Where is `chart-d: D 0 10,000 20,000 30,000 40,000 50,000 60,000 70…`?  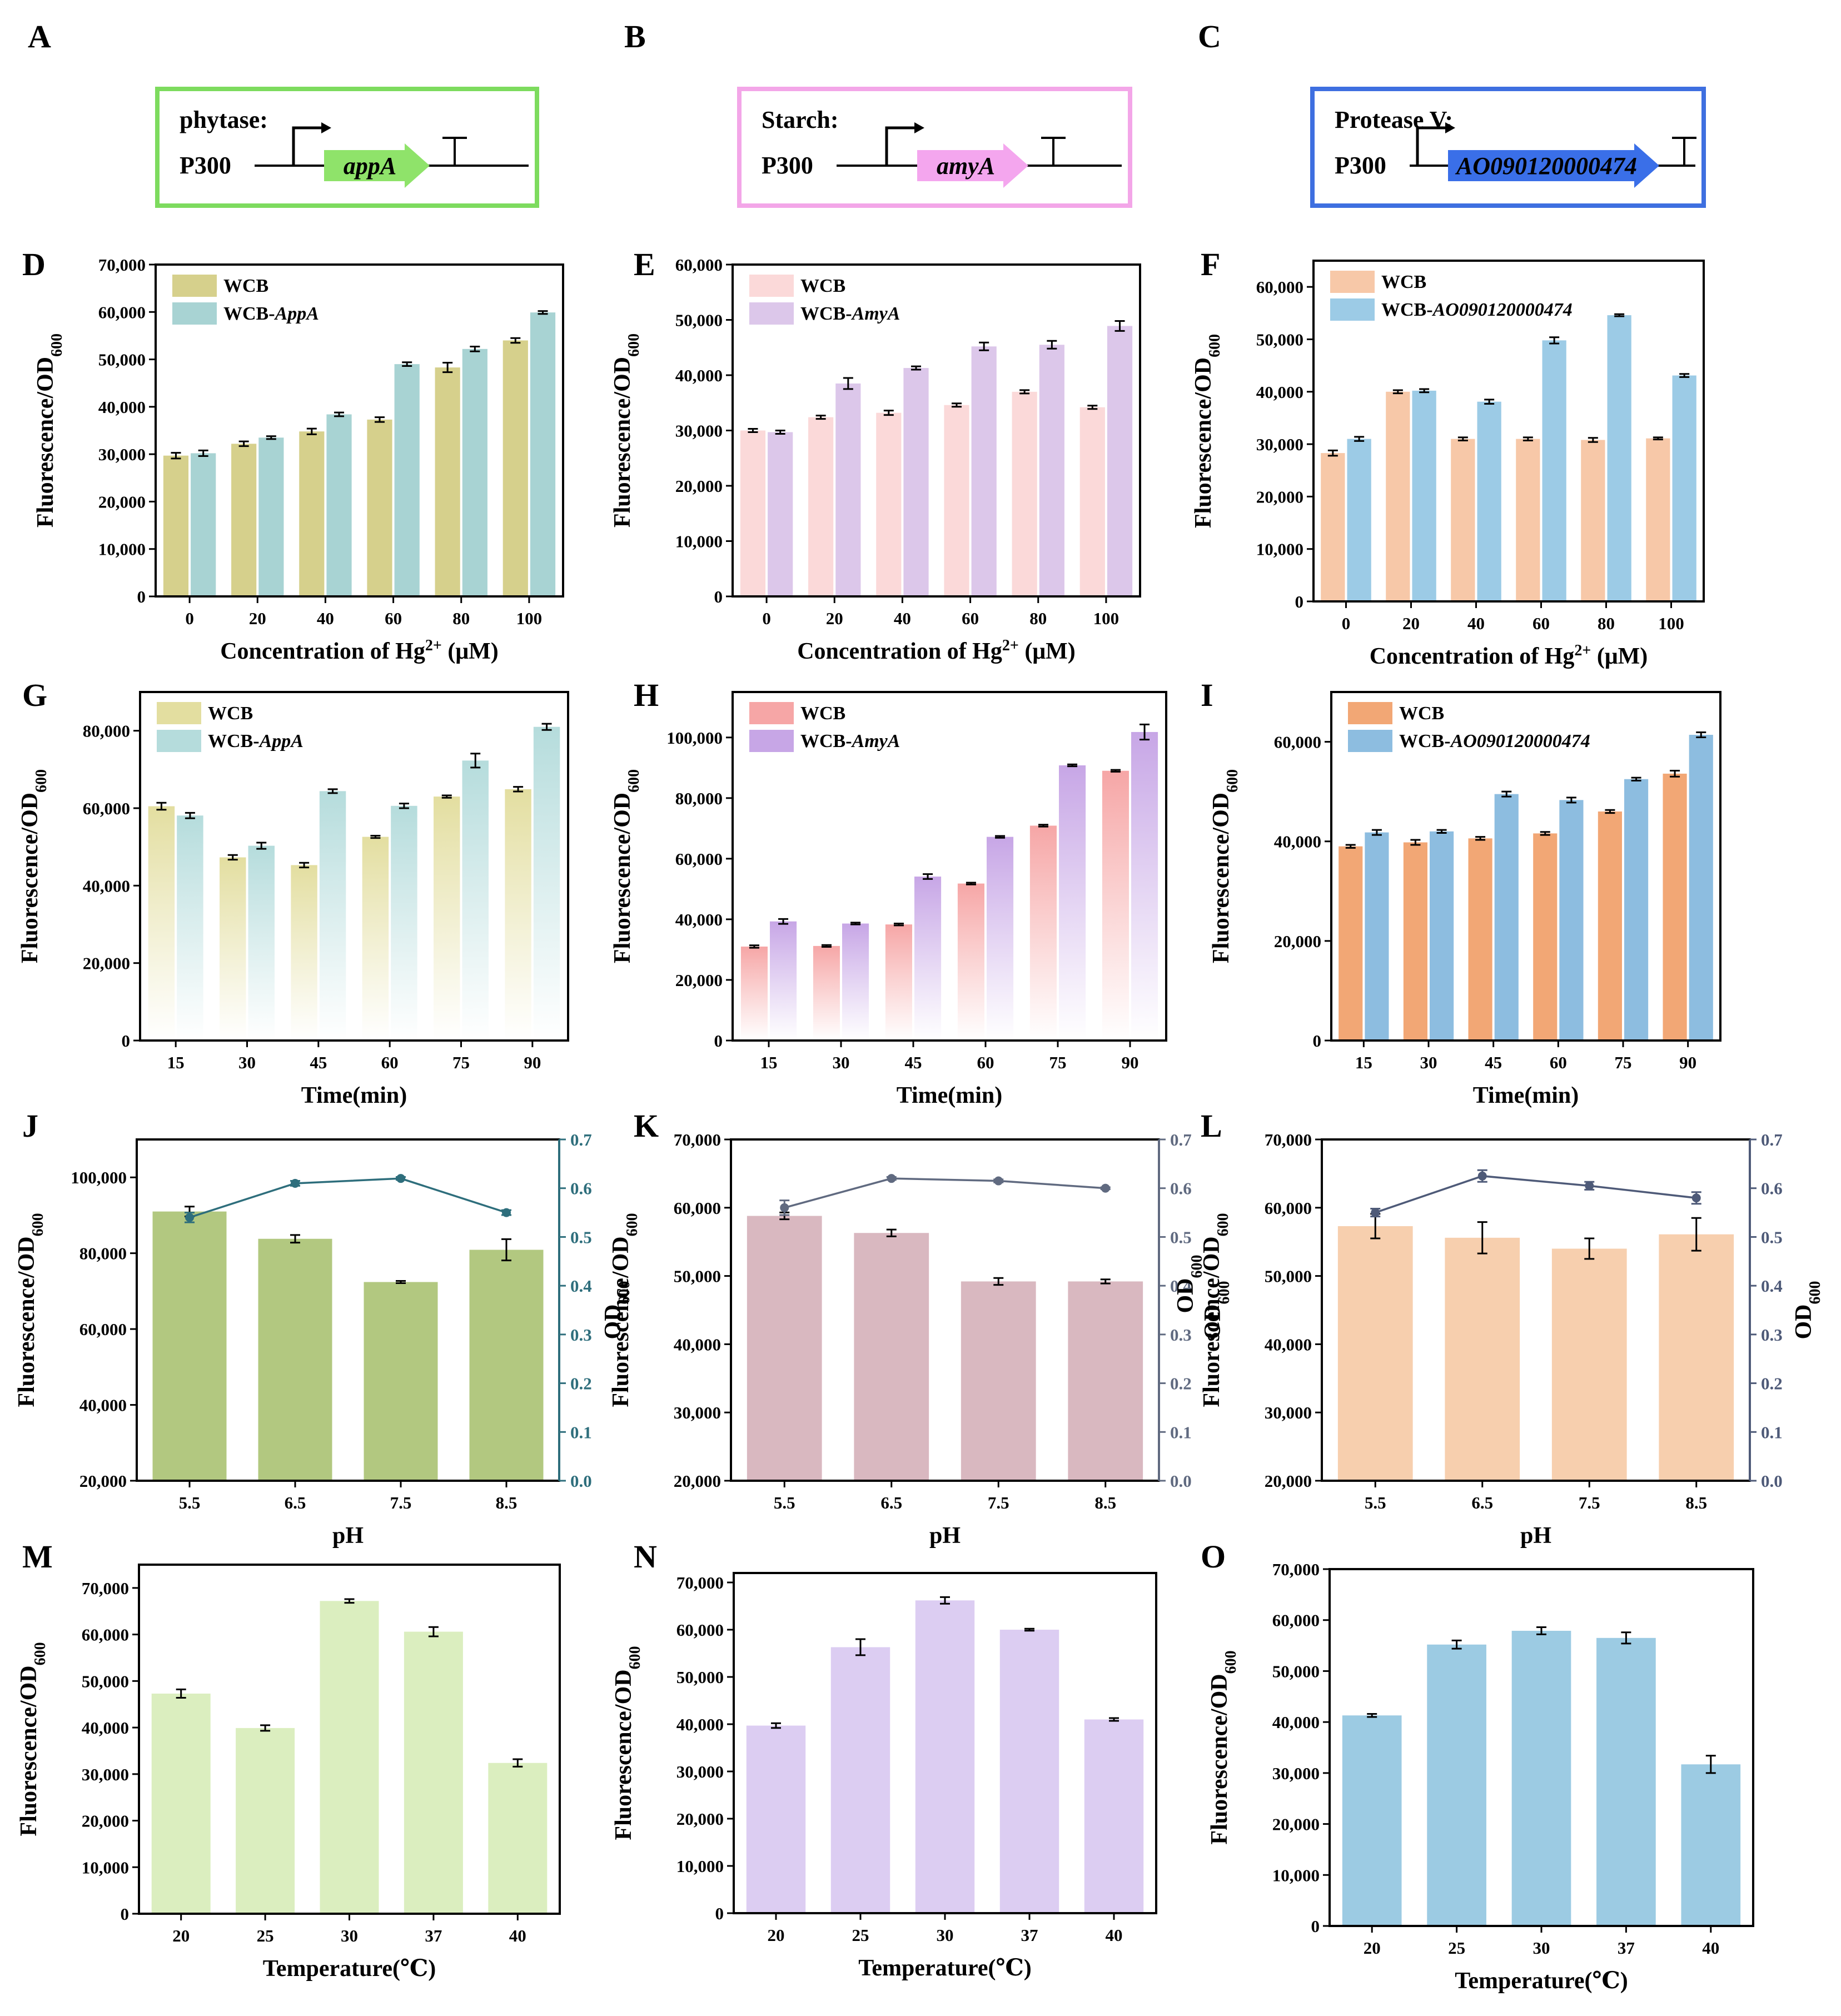 chart-d: D 0 10,000 20,000 30,000 40,000 50,000 60,000 70… is located at coordinates (293, 455).